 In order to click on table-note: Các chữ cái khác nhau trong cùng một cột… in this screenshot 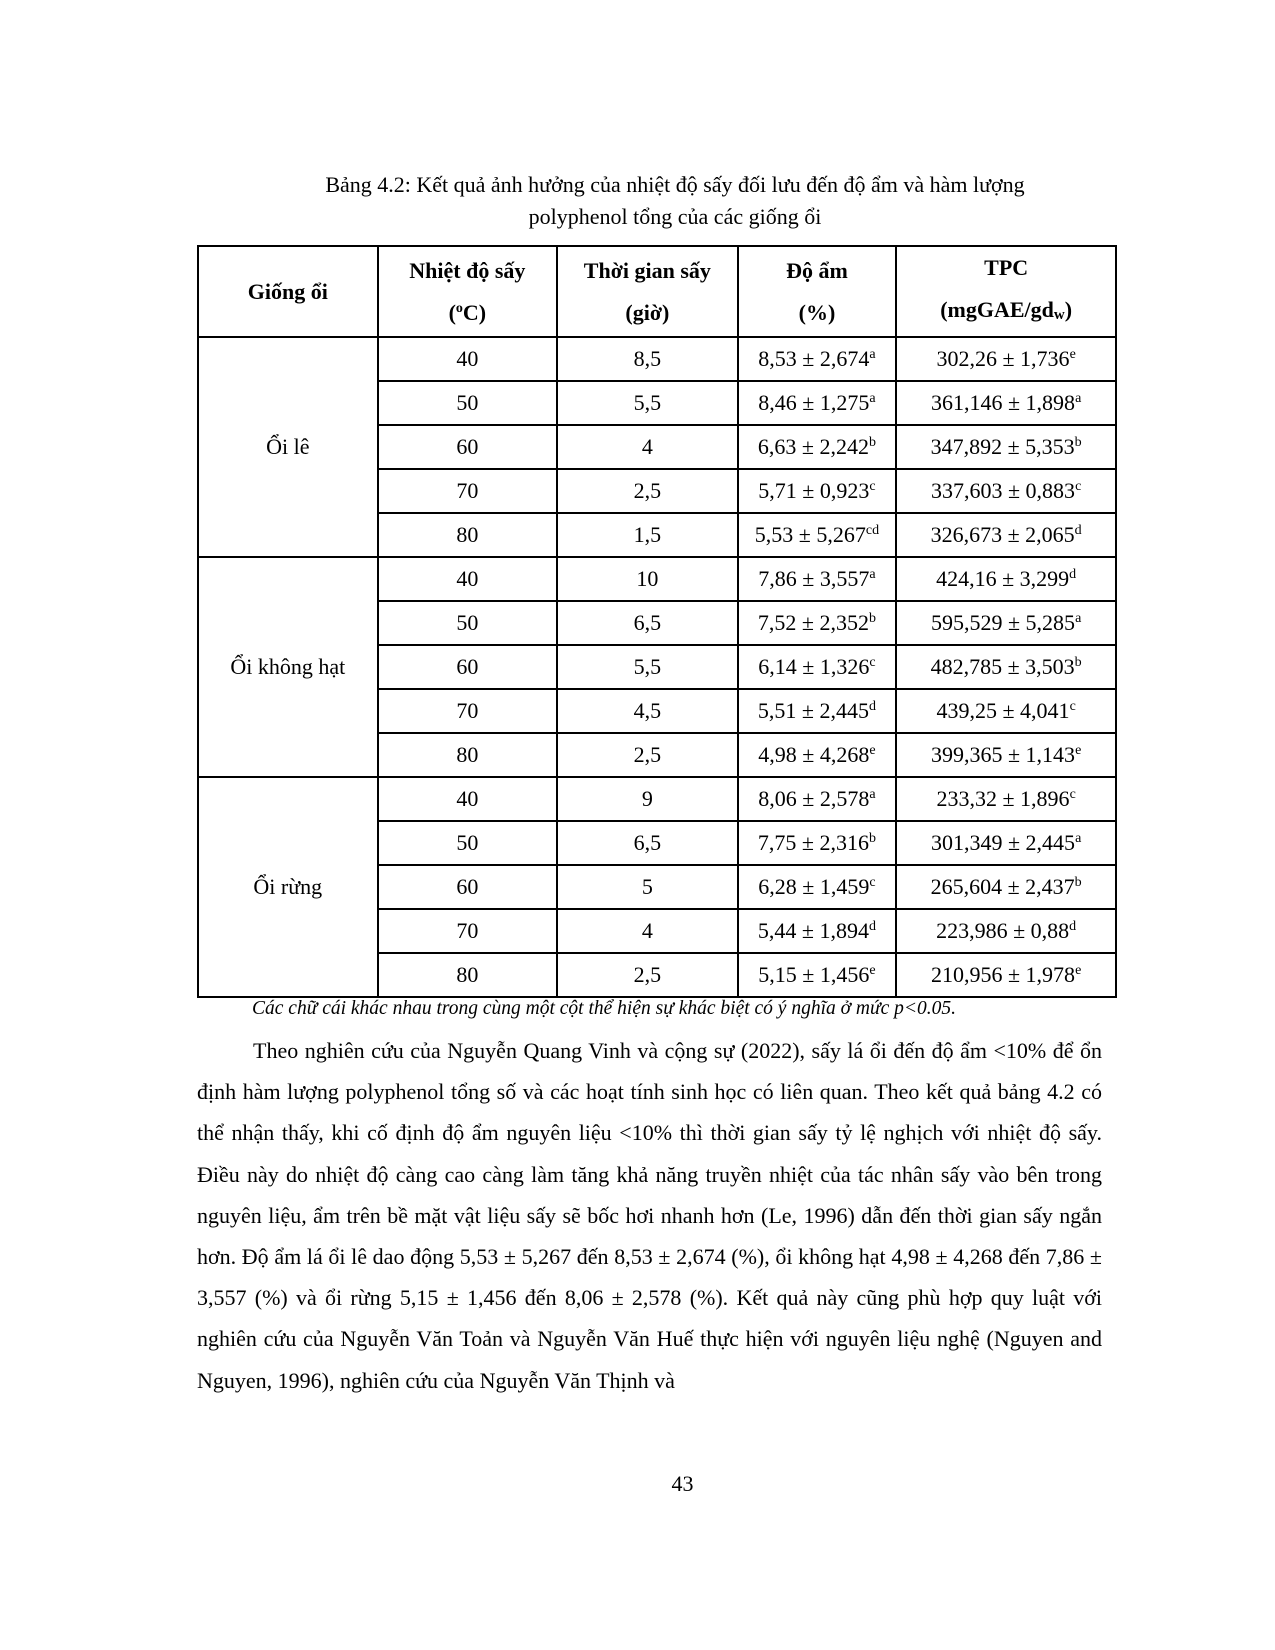, I will do `click(604, 1008)`.